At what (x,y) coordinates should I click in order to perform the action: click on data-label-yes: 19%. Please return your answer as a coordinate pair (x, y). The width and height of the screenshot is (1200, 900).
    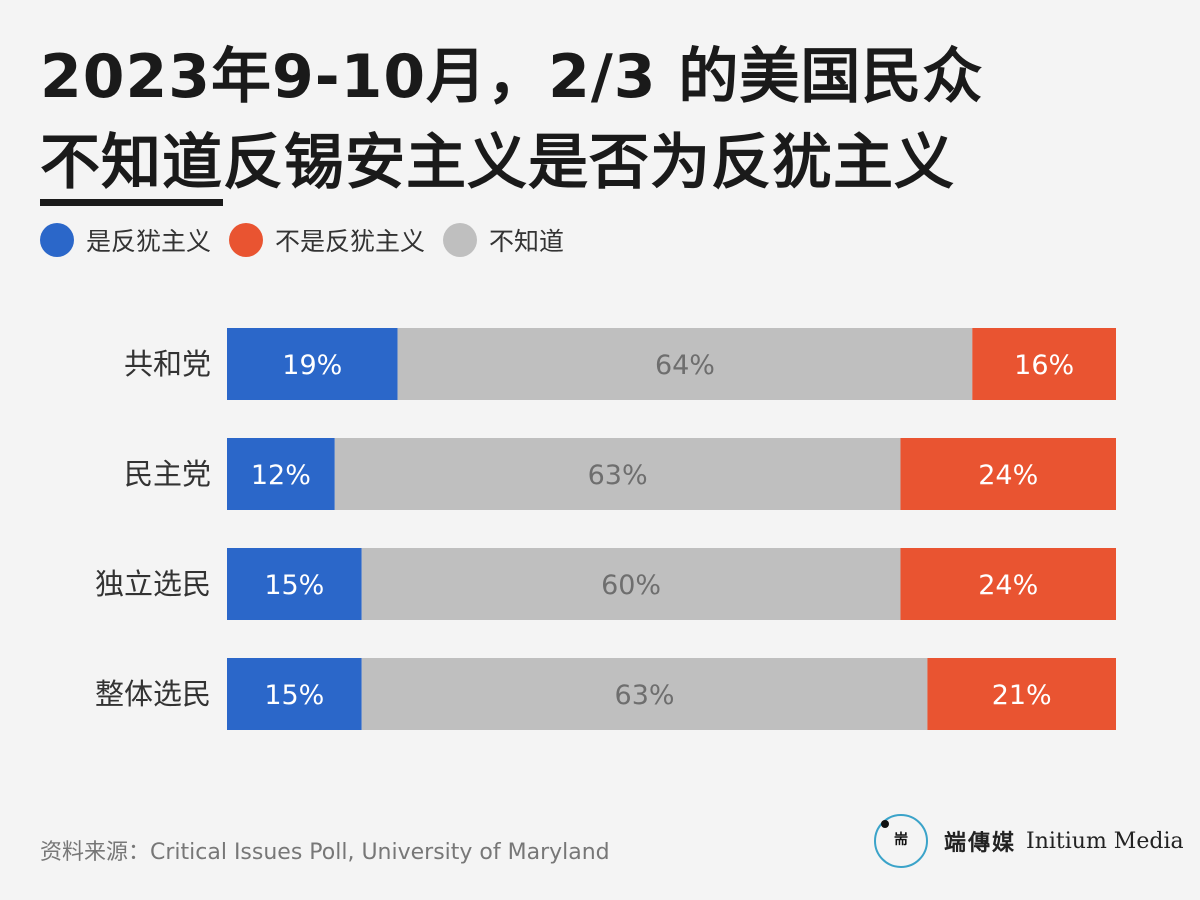
    Looking at the image, I should click on (312, 365).